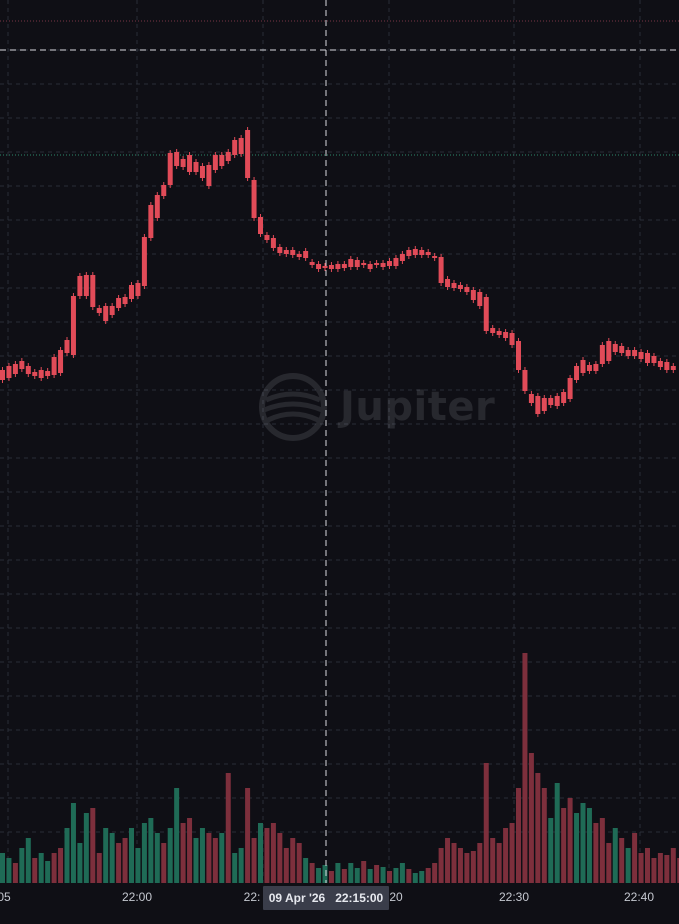 The height and width of the screenshot is (924, 679). What do you see at coordinates (514, 897) in the screenshot?
I see `x-tick-label: 22:30` at bounding box center [514, 897].